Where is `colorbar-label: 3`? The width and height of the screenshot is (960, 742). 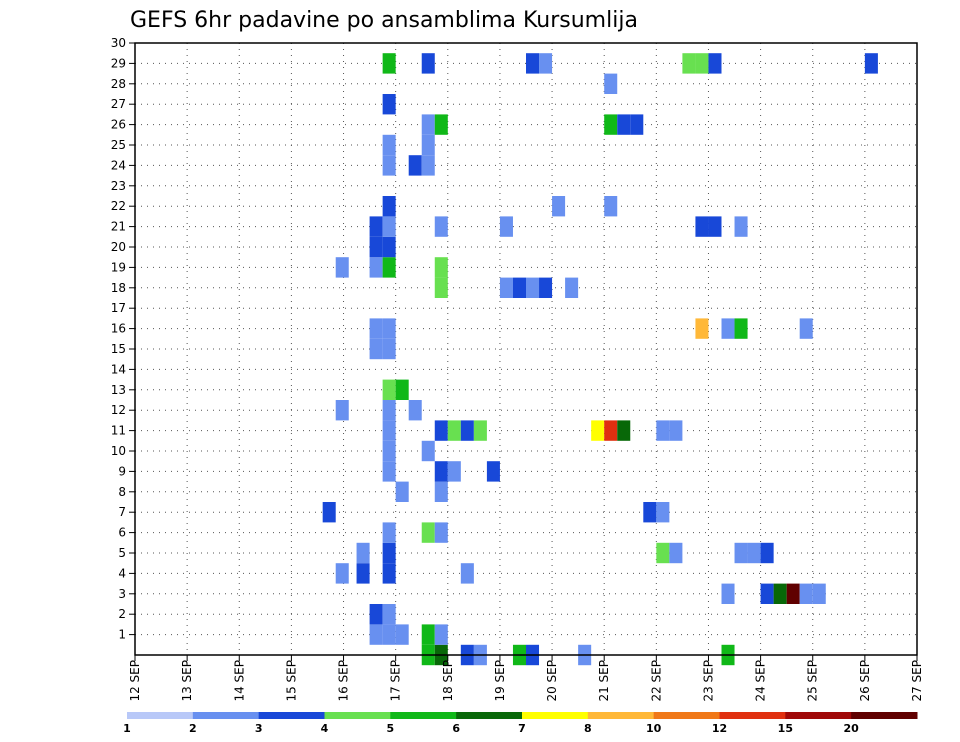 colorbar-label: 3 is located at coordinates (259, 728).